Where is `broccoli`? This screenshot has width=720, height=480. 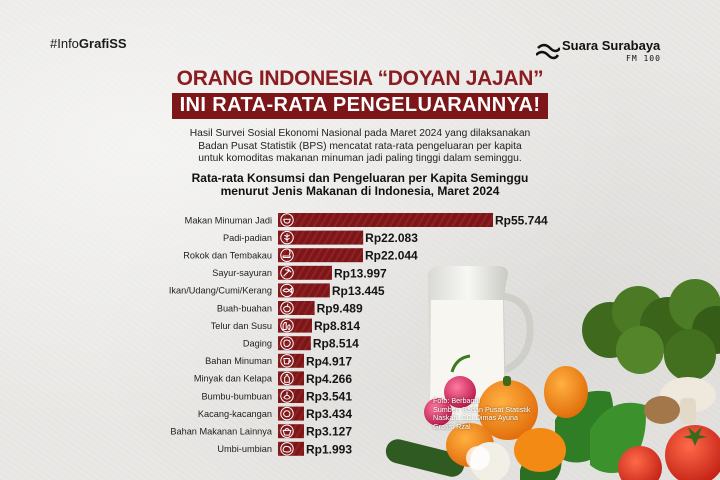 broccoli is located at coordinates (651, 330).